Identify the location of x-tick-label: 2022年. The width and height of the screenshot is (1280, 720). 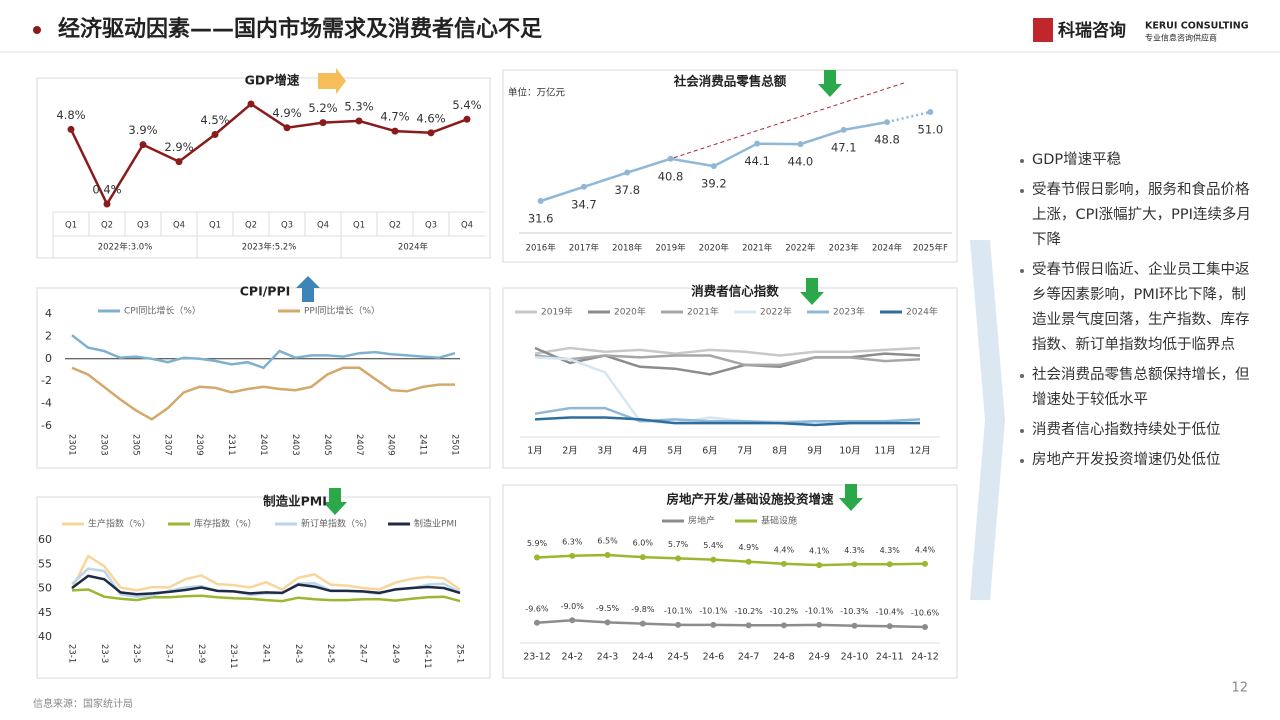
(800, 248).